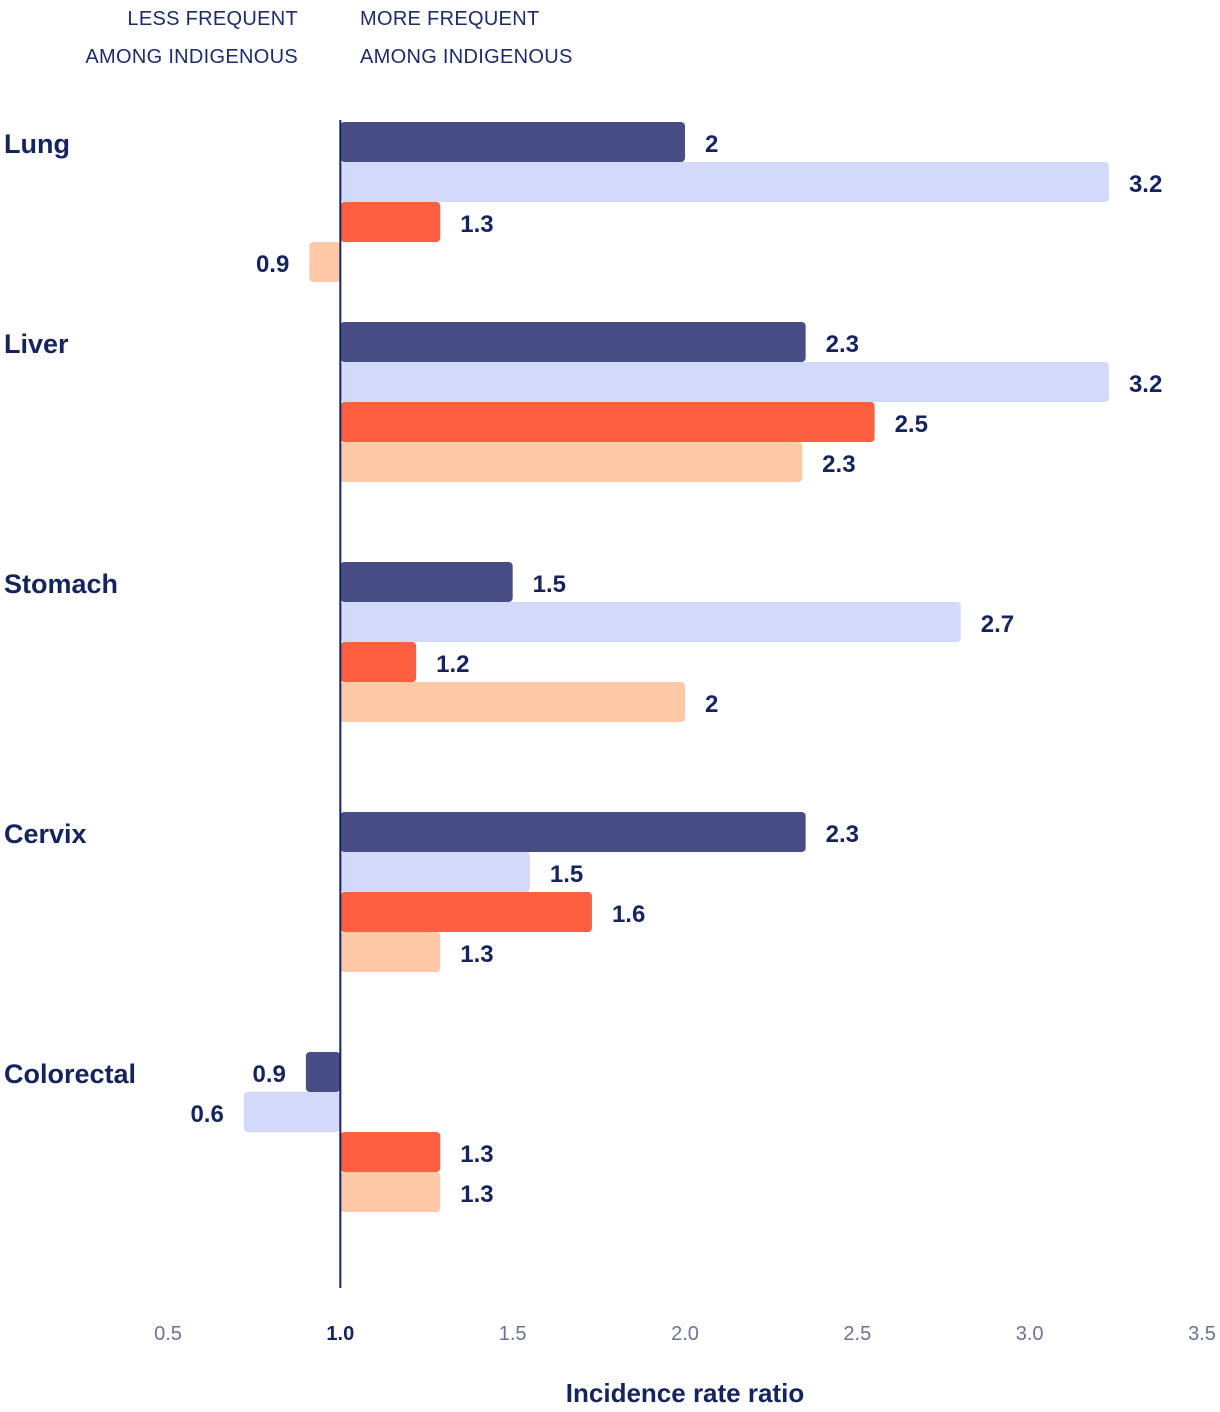  What do you see at coordinates (168, 1334) in the screenshot?
I see `x-tick-0-5: 0.5` at bounding box center [168, 1334].